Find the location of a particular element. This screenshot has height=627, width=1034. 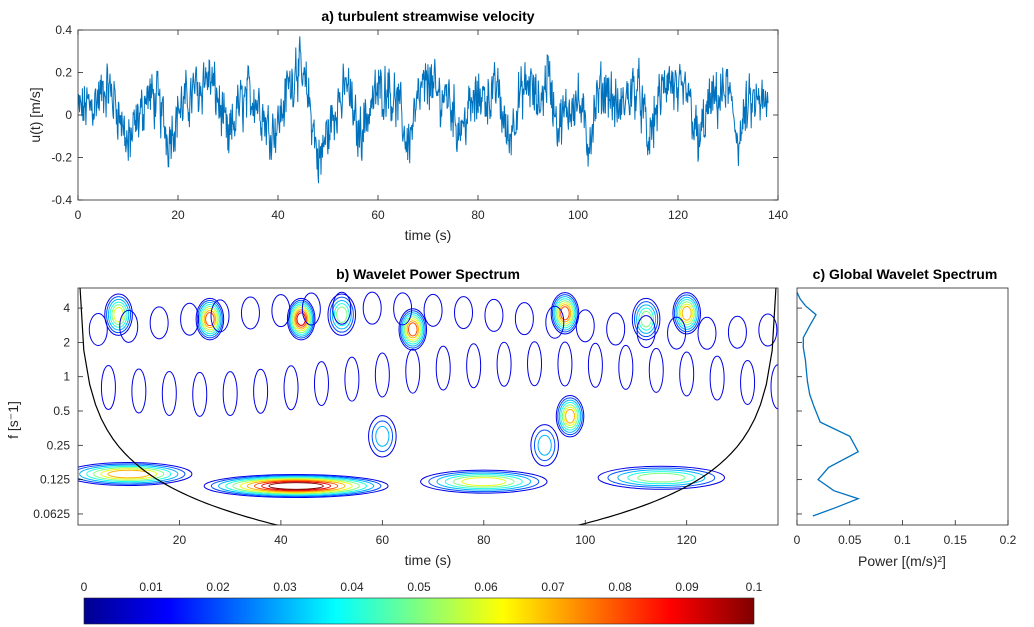

a-ytick-label: 0.2 is located at coordinates (63, 73).